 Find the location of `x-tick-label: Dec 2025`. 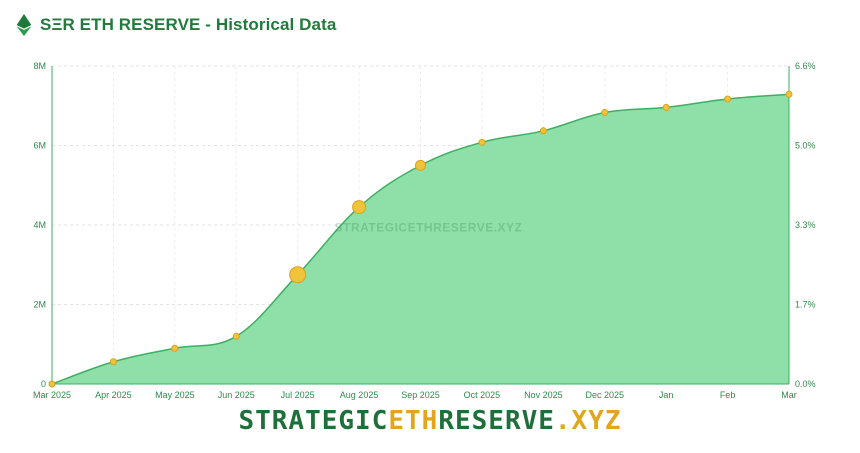

x-tick-label: Dec 2025 is located at coordinates (604, 395).